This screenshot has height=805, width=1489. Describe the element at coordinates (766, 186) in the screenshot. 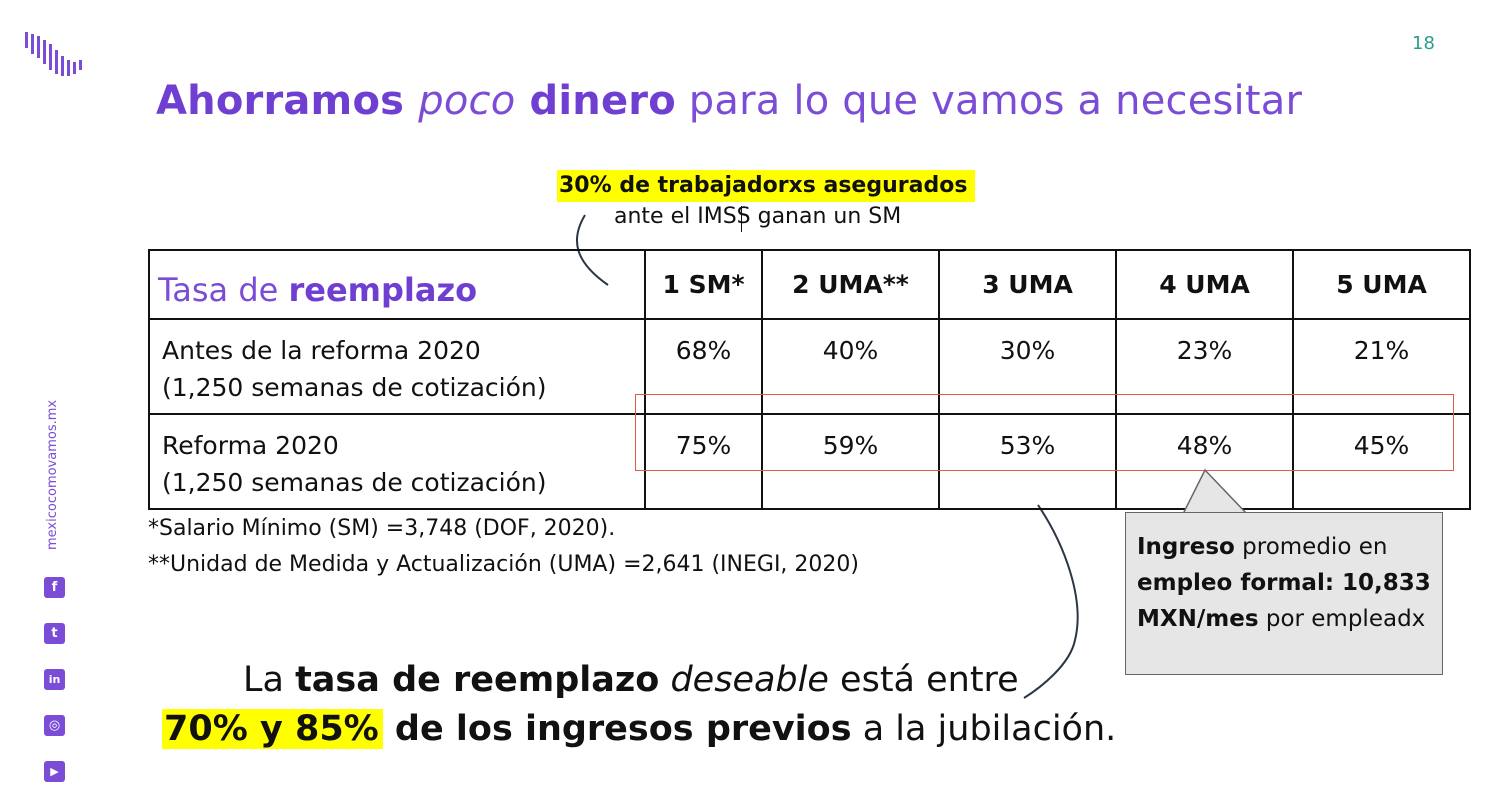

I see `top-note-highlight: 30% de trabajadorxs asegurados` at that location.